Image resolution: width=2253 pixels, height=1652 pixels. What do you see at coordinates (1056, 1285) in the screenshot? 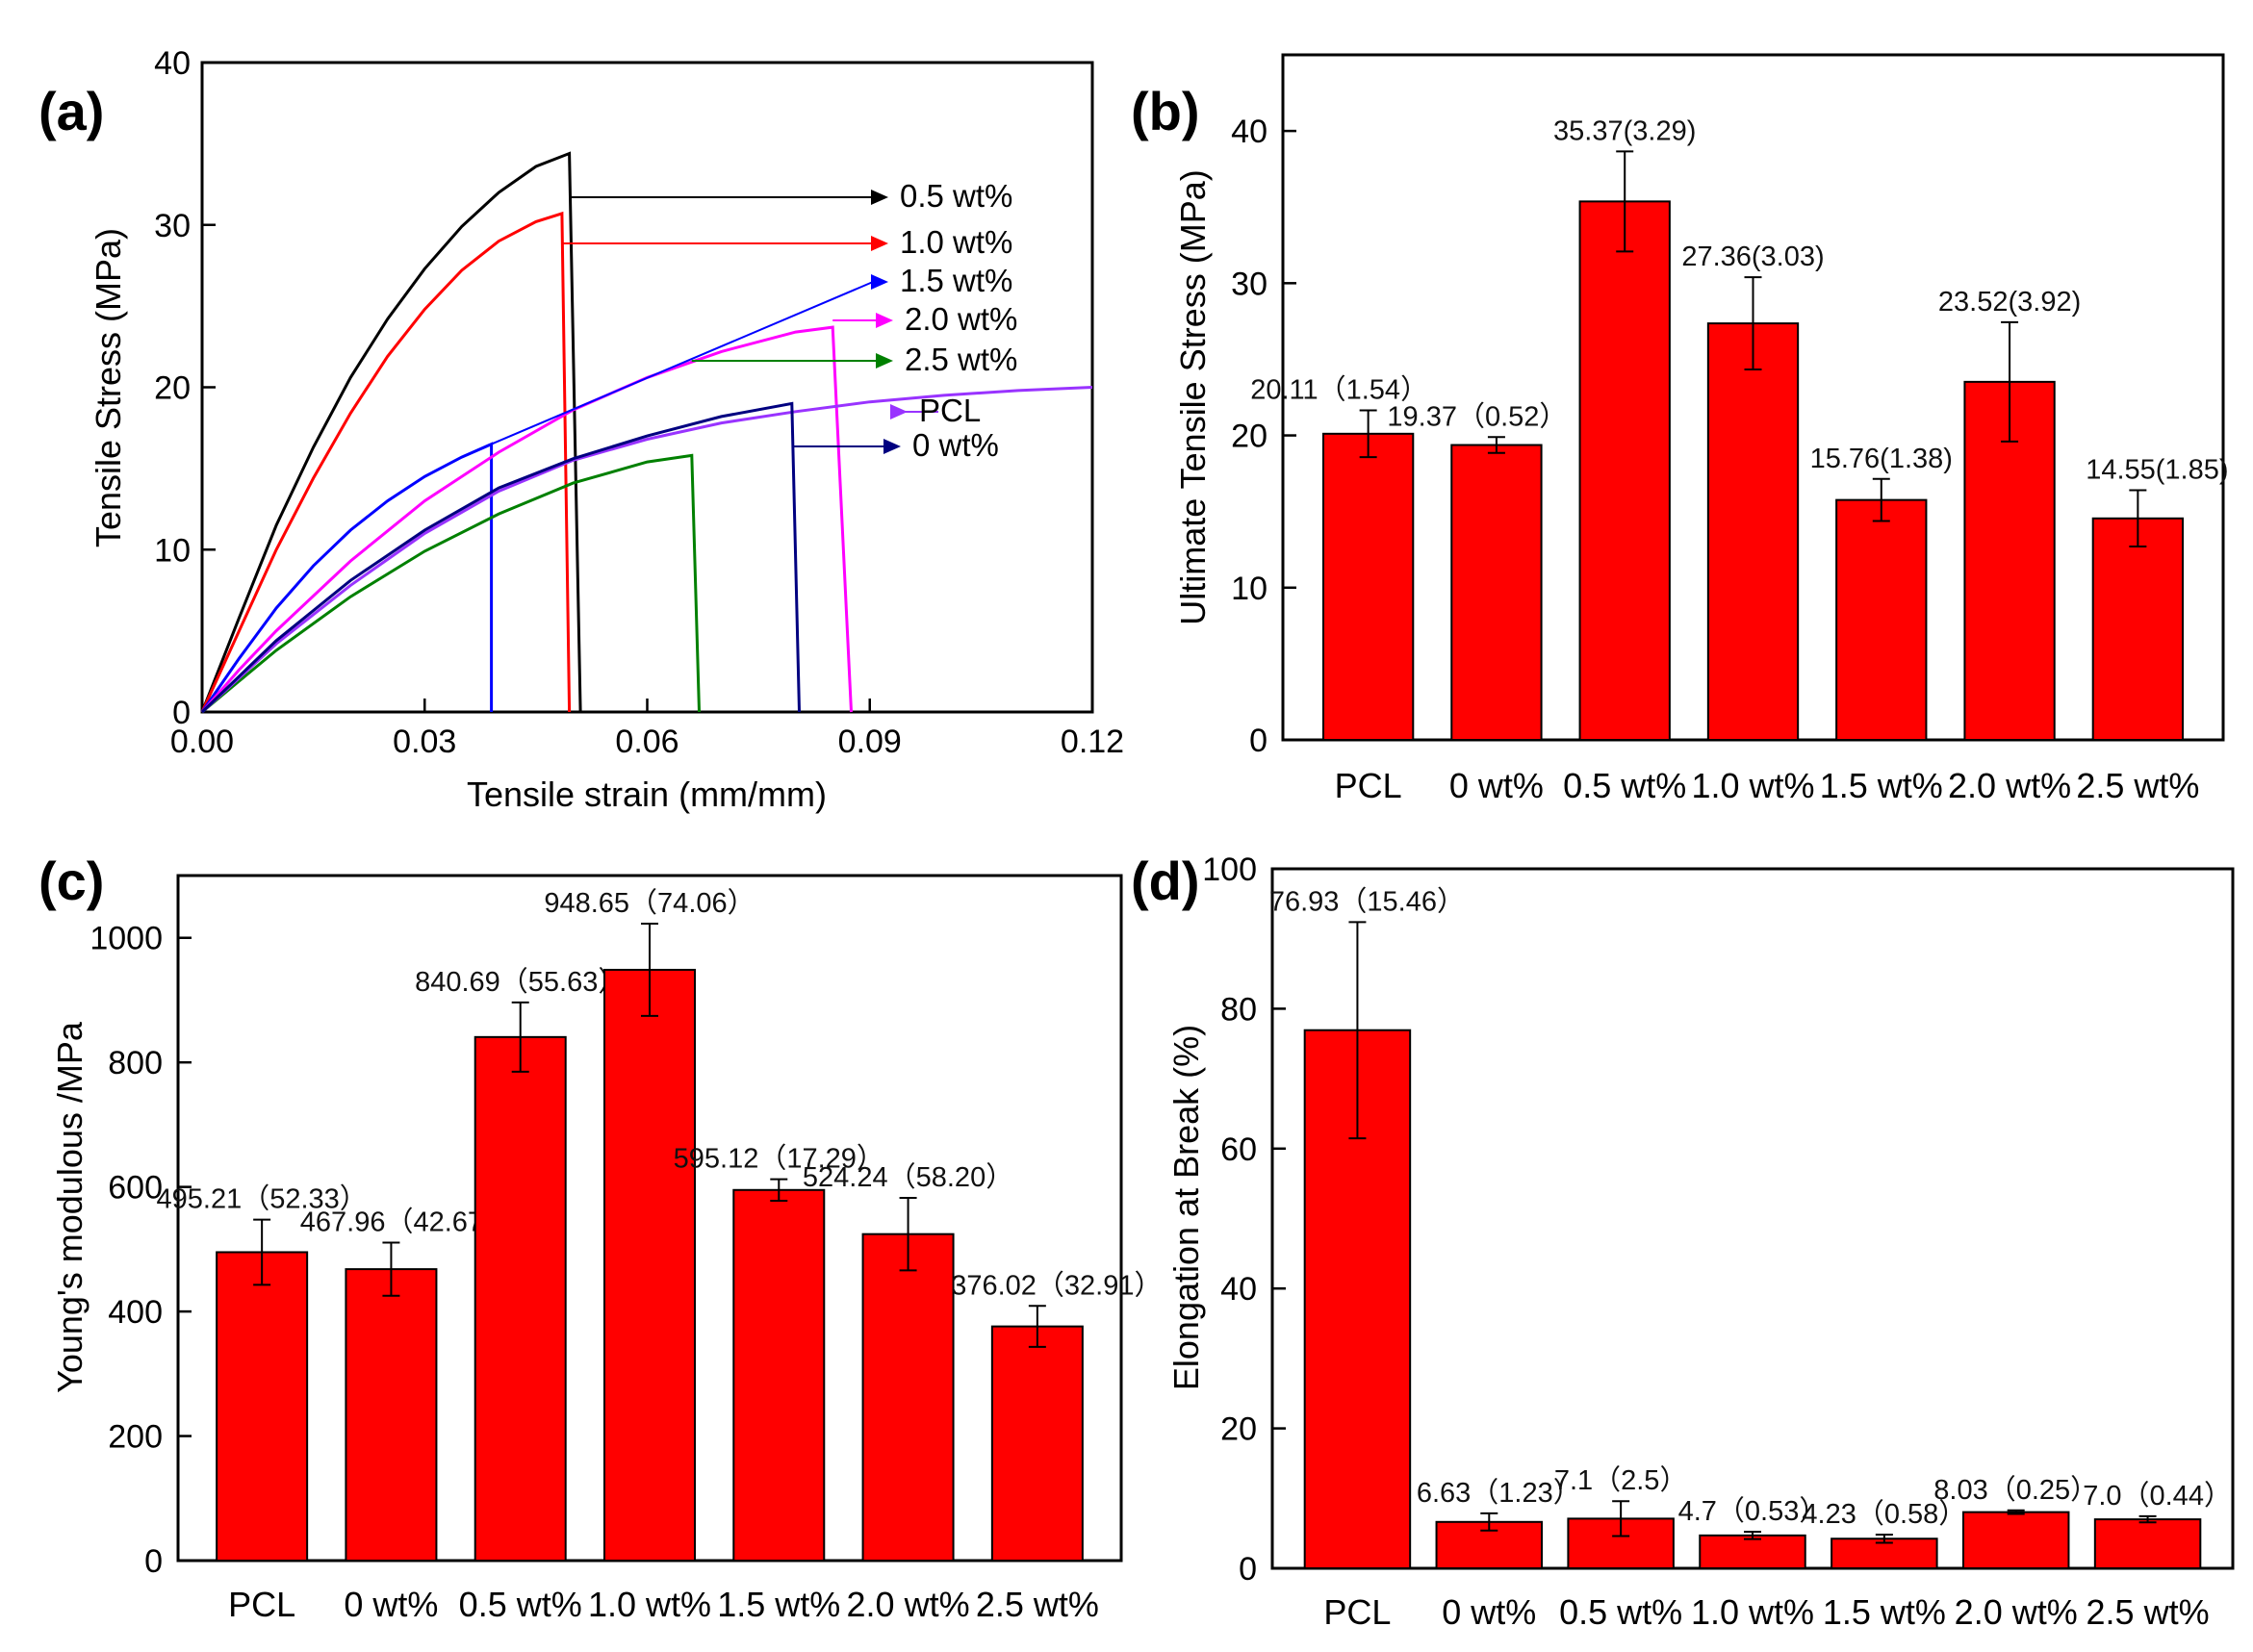
I see `data-label: 376.02（32.91）` at bounding box center [1056, 1285].